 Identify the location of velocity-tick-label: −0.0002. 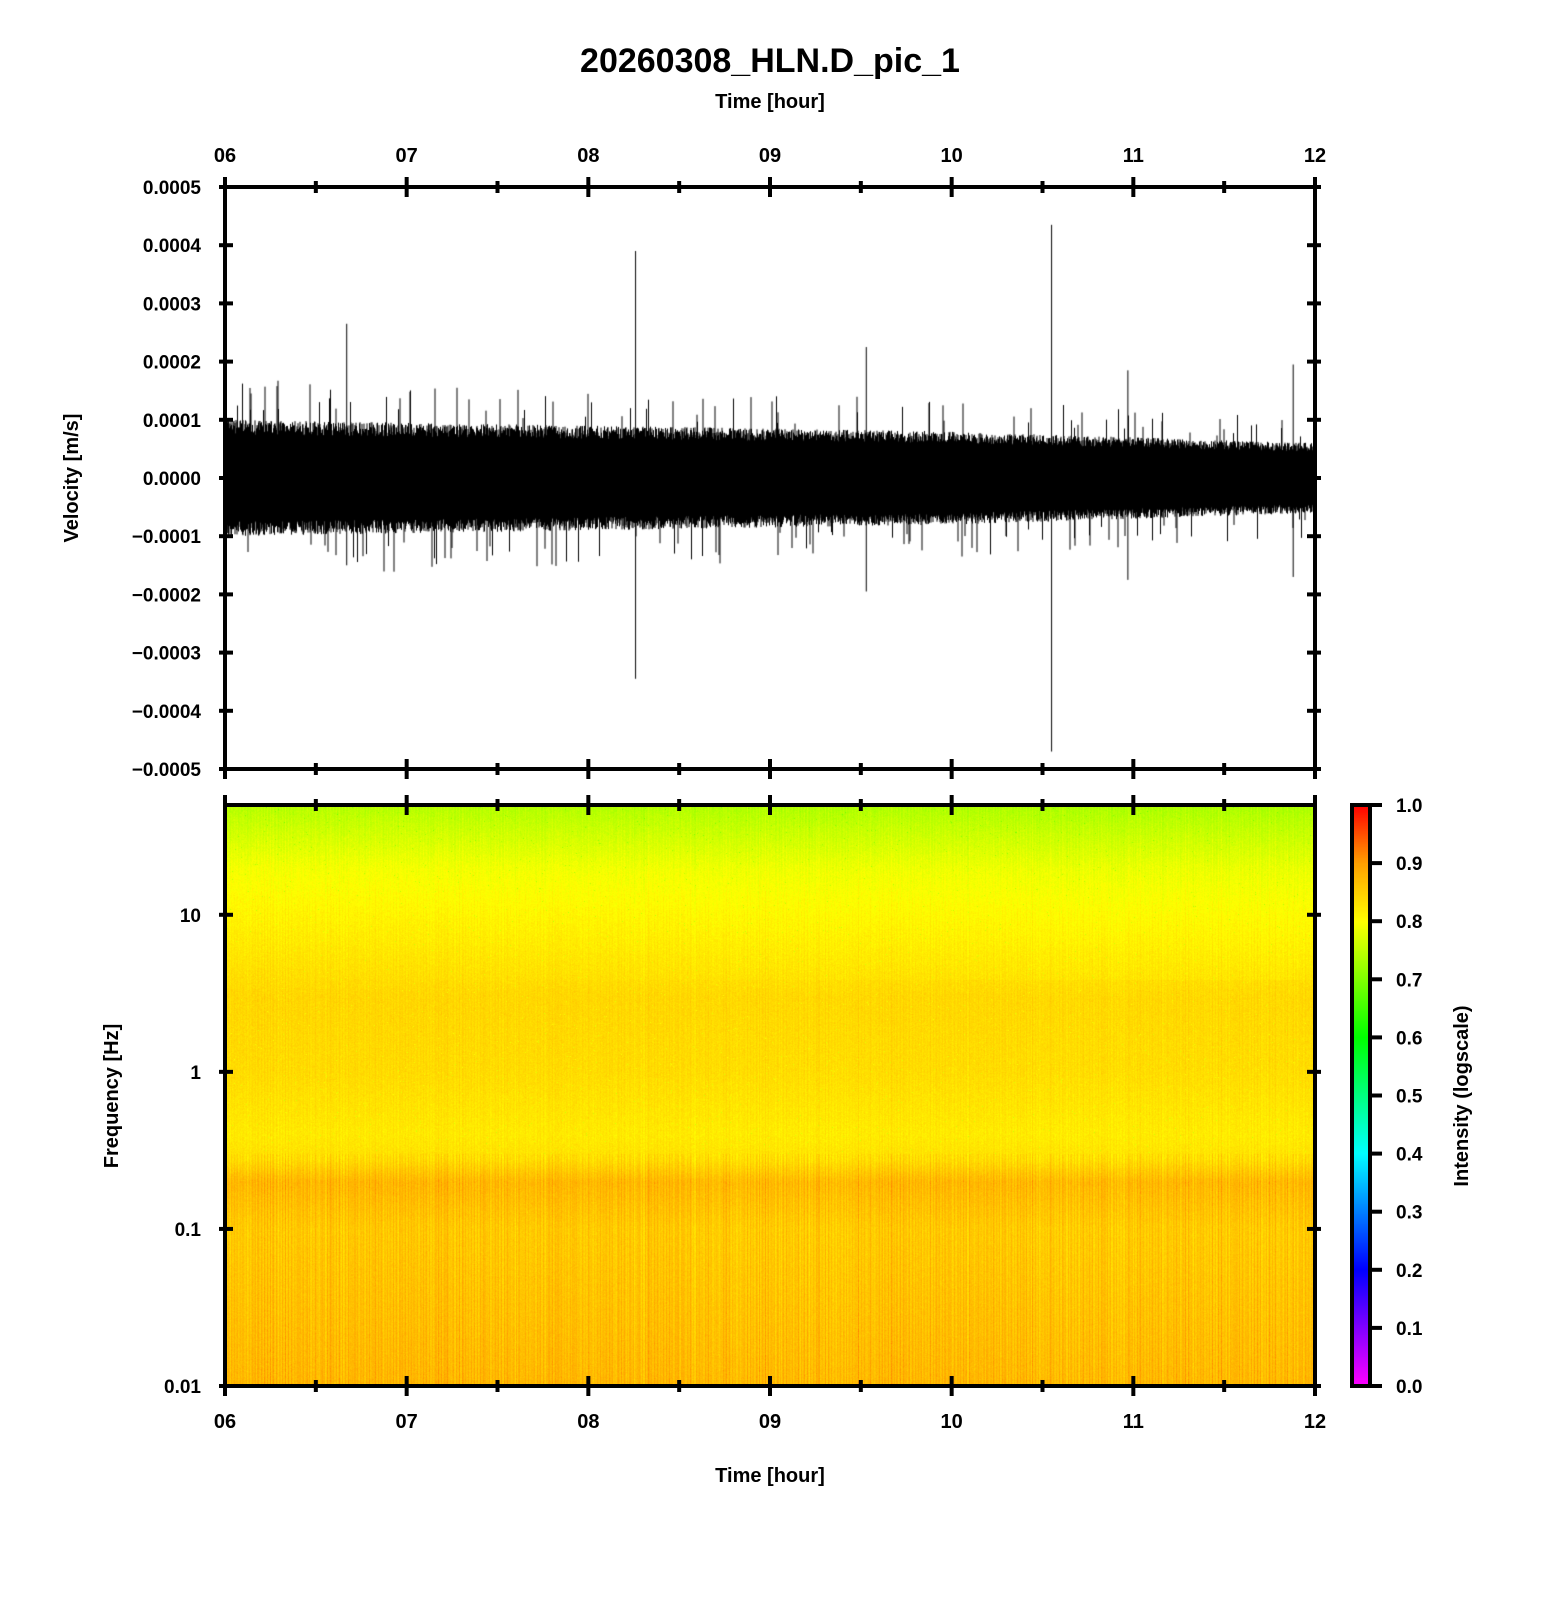
(166, 595).